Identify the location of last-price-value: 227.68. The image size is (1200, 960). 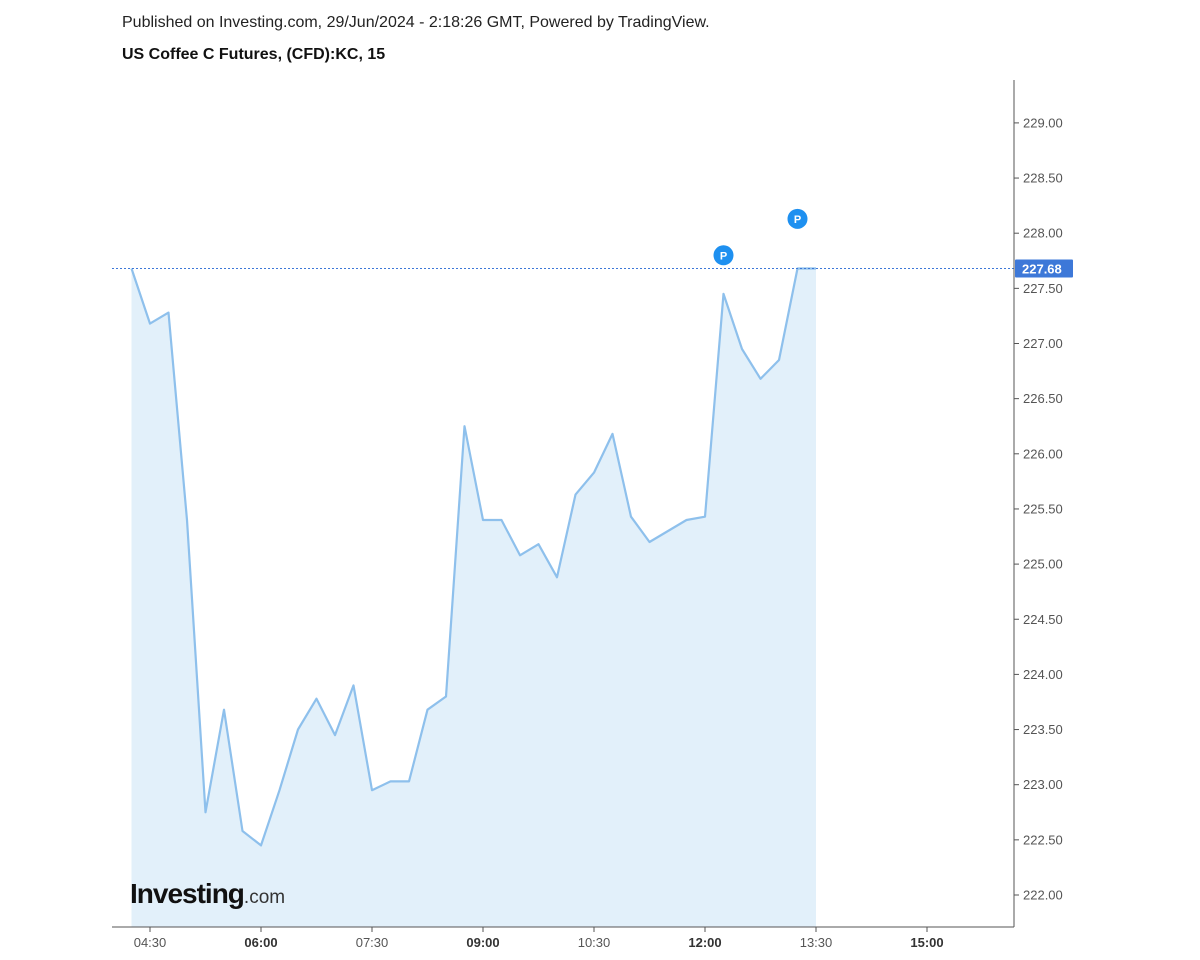
(1042, 268).